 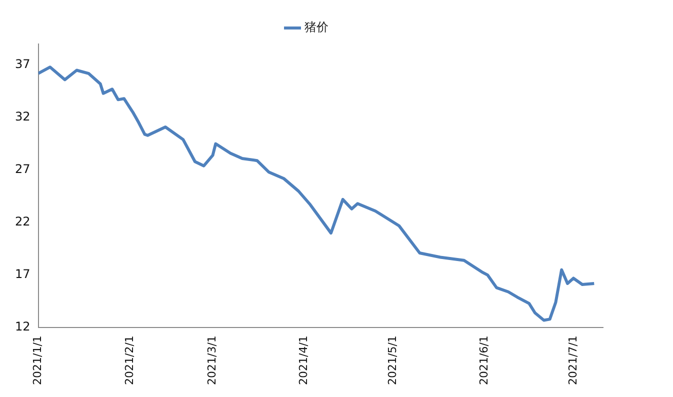 I want to click on x-tick-label: 2021/1/1, so click(x=37, y=361).